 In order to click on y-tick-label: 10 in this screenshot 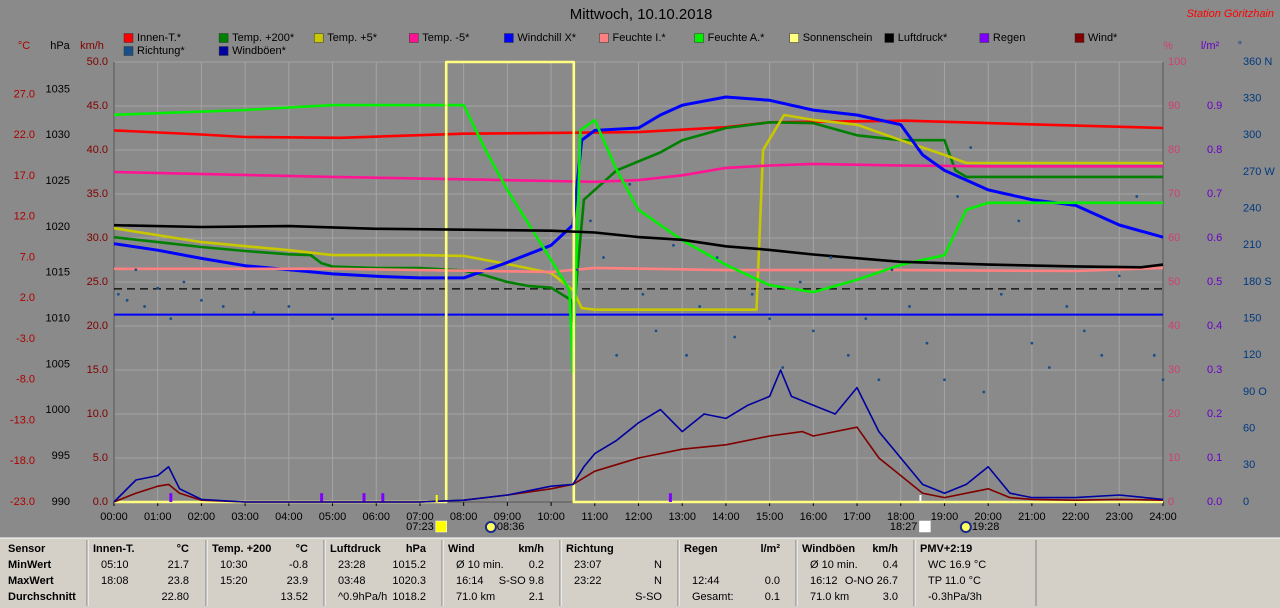, I will do `click(1174, 458)`.